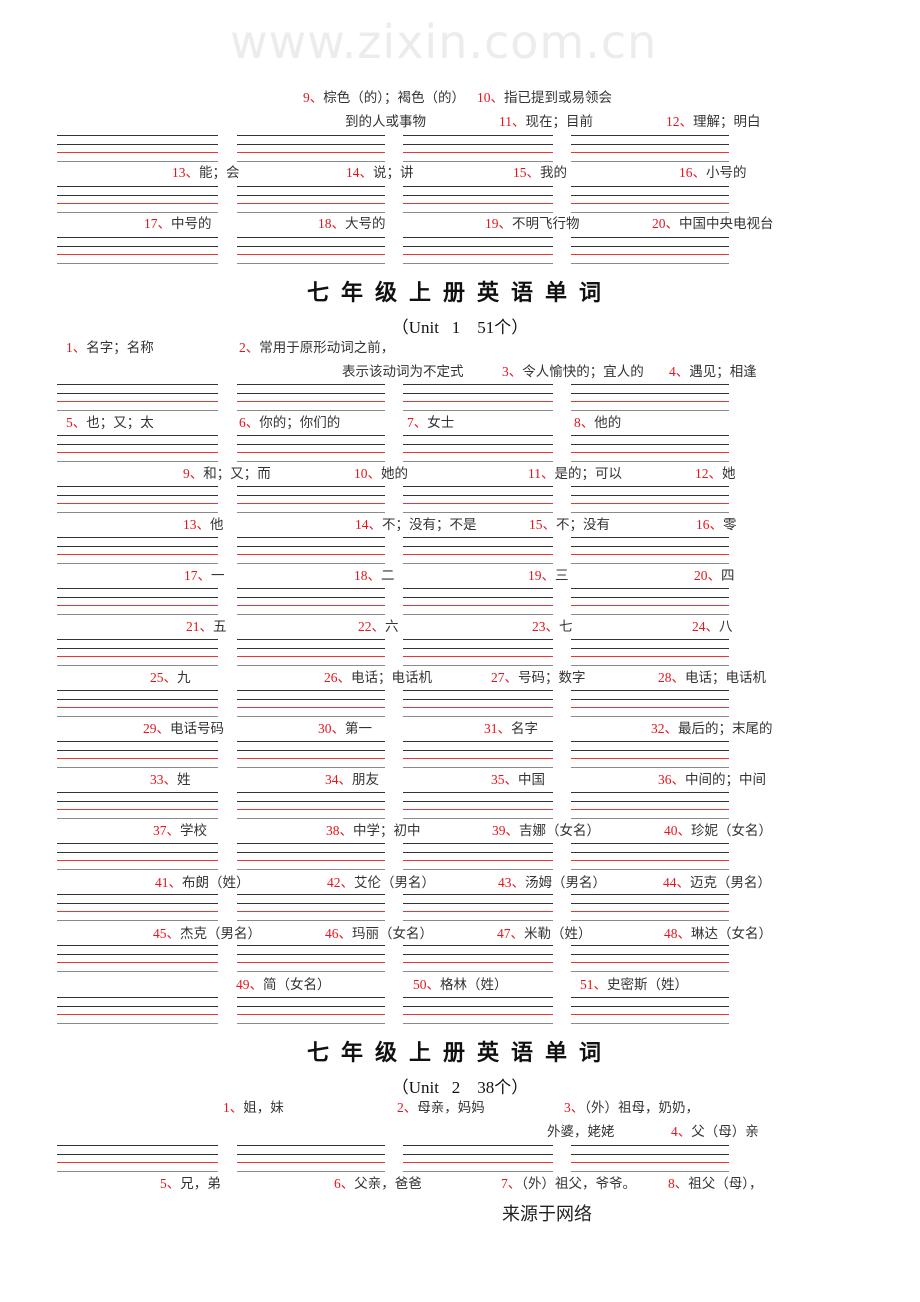 The height and width of the screenshot is (1302, 920). What do you see at coordinates (352, 224) in the screenshot?
I see `vocab-prompt: 18、大号的` at bounding box center [352, 224].